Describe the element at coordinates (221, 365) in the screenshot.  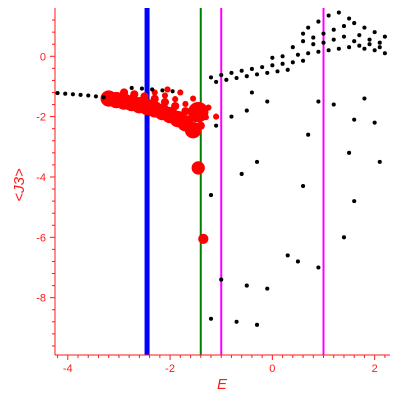
I see `x-axis-ticks: -4 -2 0 2` at that location.